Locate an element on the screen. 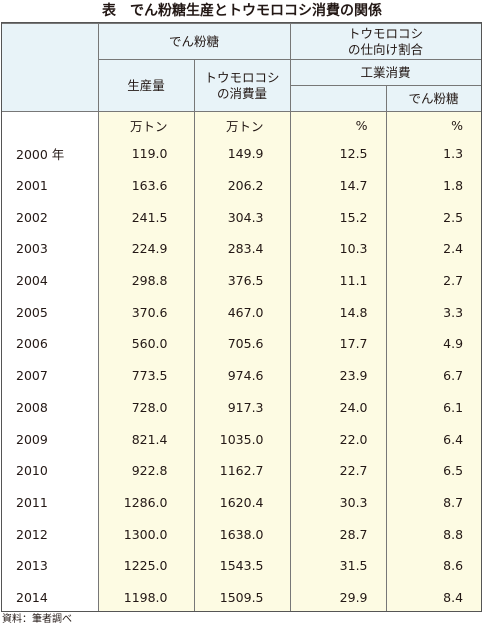 Image resolution: width=484 pixels, height=630 pixels. table-row: 2009 821.4 1035.0 22.0 6.4 is located at coordinates (241, 439).